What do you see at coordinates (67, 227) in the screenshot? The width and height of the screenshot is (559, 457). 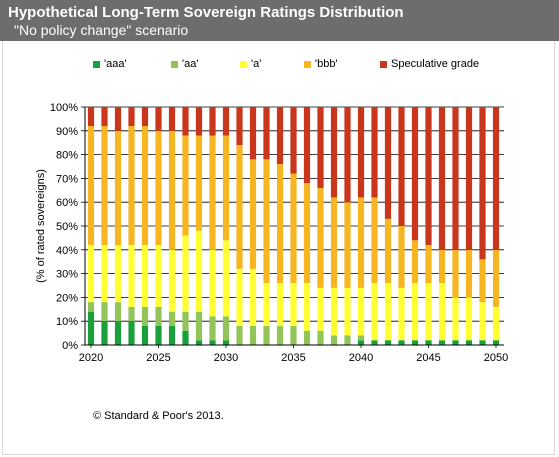 I see `y-tick-label: 50%` at bounding box center [67, 227].